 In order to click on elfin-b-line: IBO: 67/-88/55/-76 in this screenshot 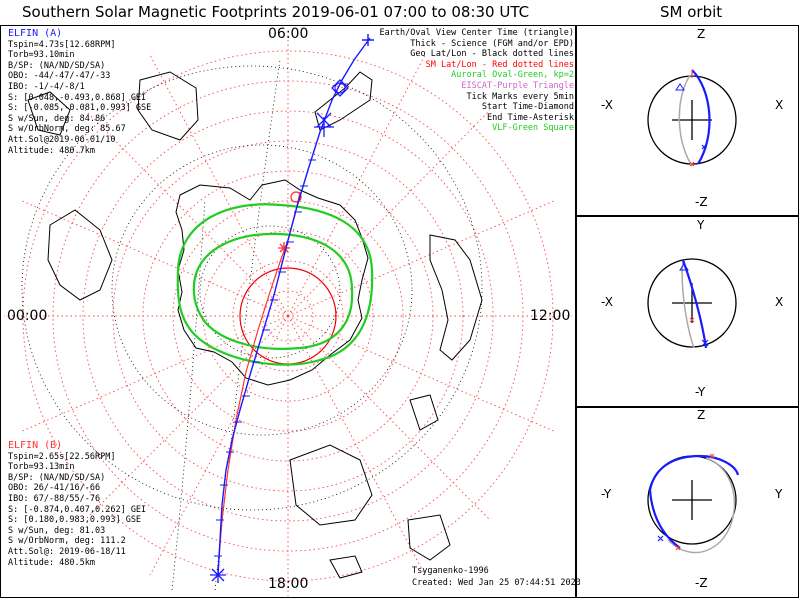, I will do `click(54, 498)`.